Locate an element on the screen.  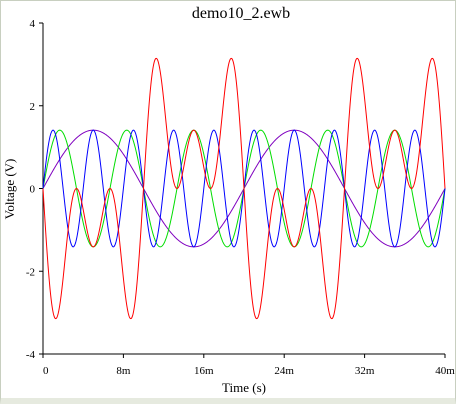
y-tick-label: 0 is located at coordinates (33, 190).